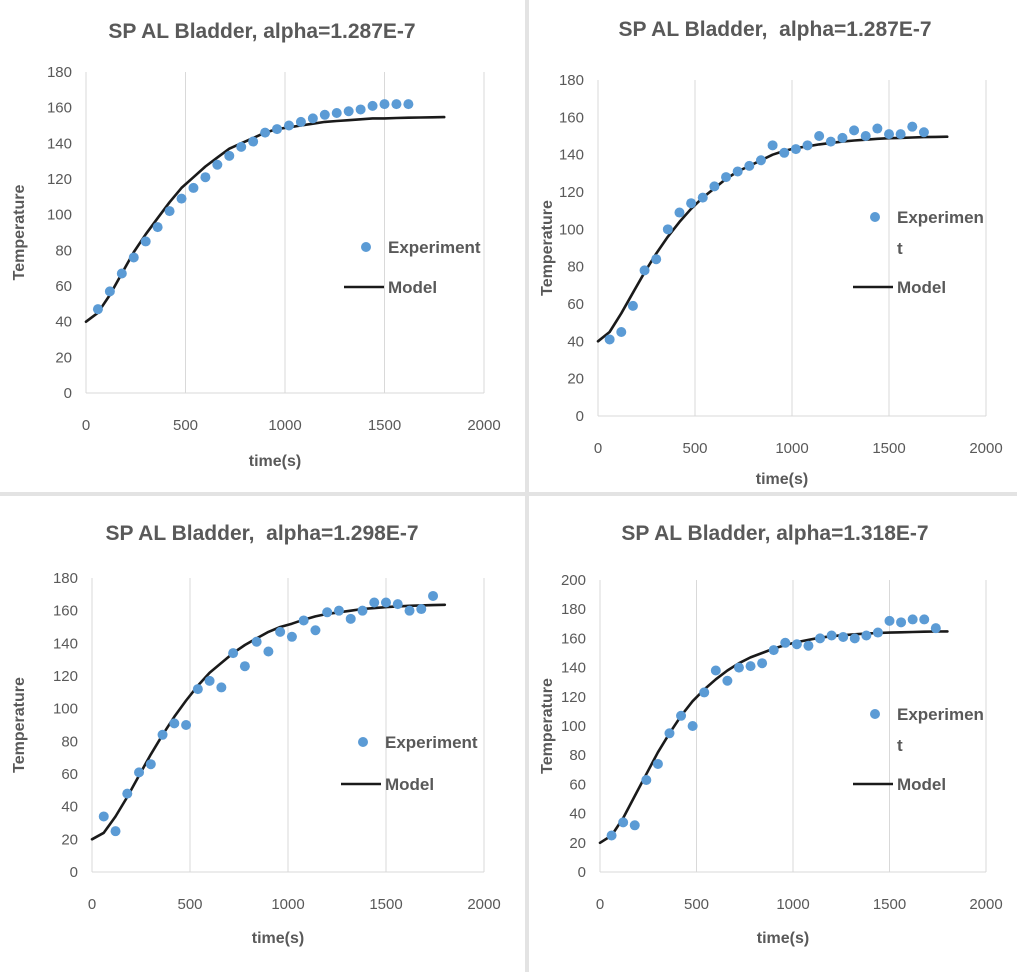 The height and width of the screenshot is (972, 1017). Describe the element at coordinates (582, 872) in the screenshot. I see `y-tick-label: 0` at that location.